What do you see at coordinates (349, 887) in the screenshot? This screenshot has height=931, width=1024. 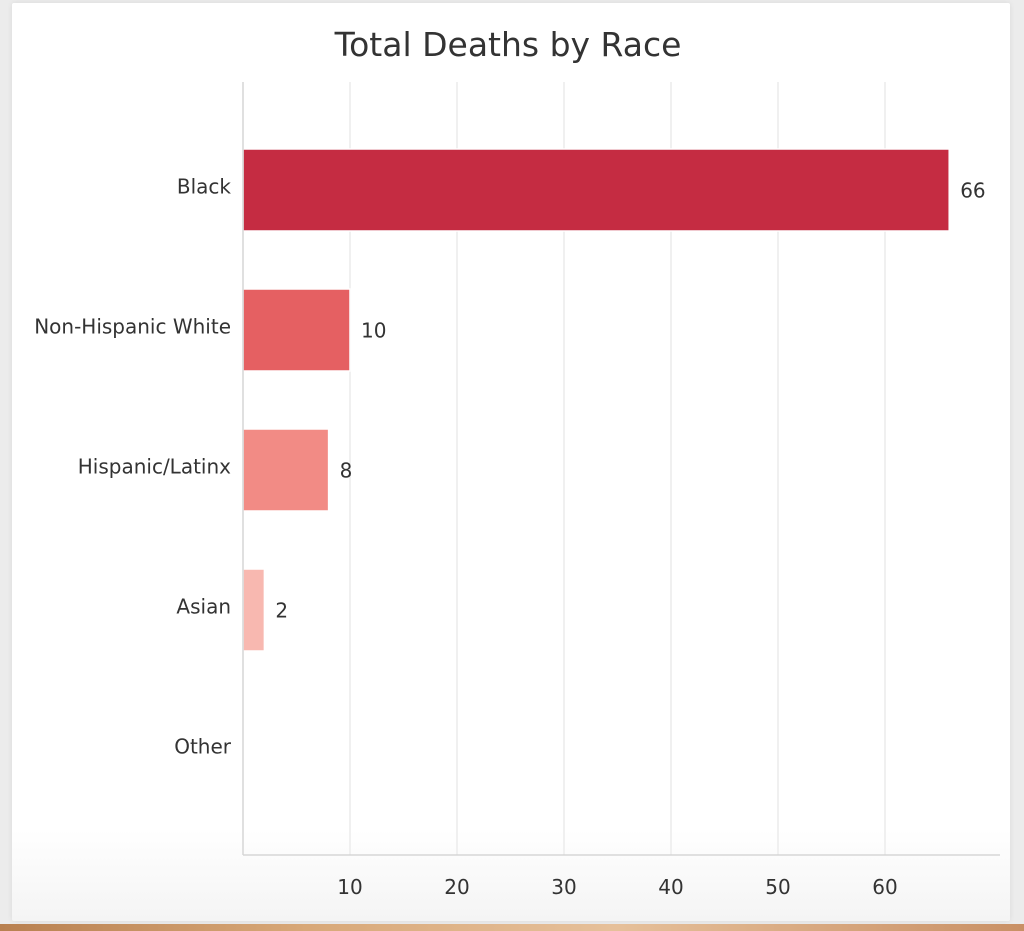 I see `x-tick-label: 10` at bounding box center [349, 887].